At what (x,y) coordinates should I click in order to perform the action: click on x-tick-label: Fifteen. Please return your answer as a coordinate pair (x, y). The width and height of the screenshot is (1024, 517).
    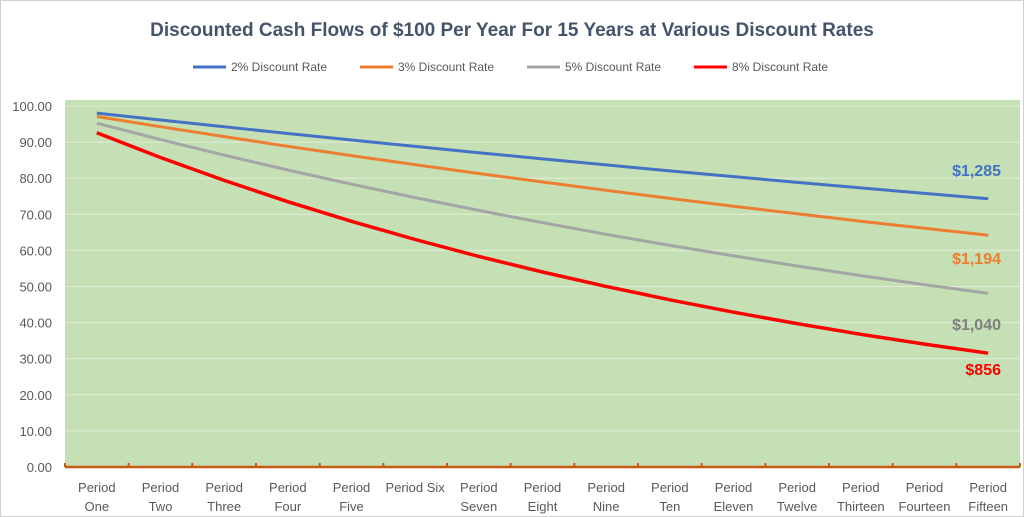
    Looking at the image, I should click on (988, 506).